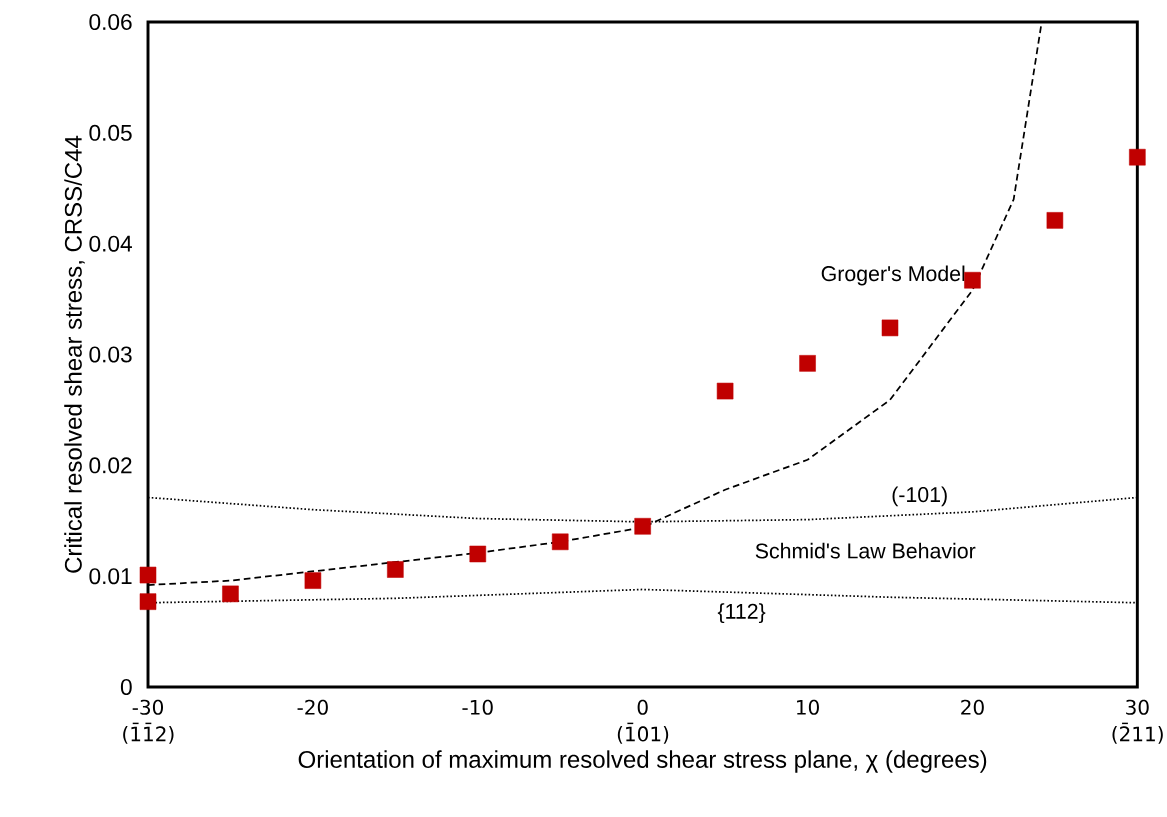 This screenshot has height=817, width=1167. What do you see at coordinates (741, 613) in the screenshot?
I see `series-label: {112}` at bounding box center [741, 613].